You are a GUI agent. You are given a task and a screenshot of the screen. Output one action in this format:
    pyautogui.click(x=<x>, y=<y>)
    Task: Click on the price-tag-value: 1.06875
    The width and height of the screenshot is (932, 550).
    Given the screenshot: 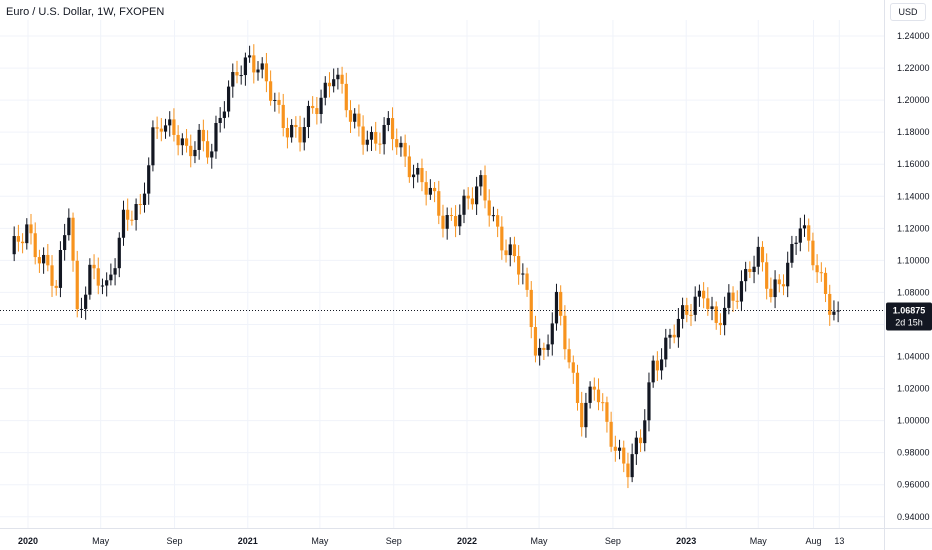 What is the action you would take?
    pyautogui.click(x=909, y=310)
    